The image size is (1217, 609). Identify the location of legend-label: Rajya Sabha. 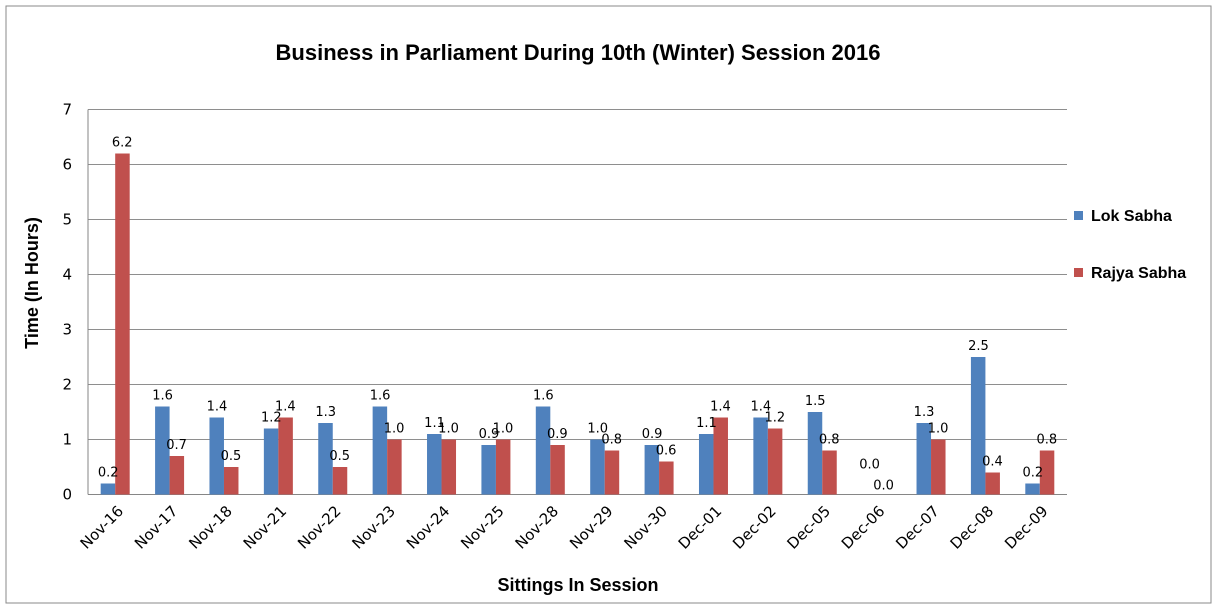
(1138, 273).